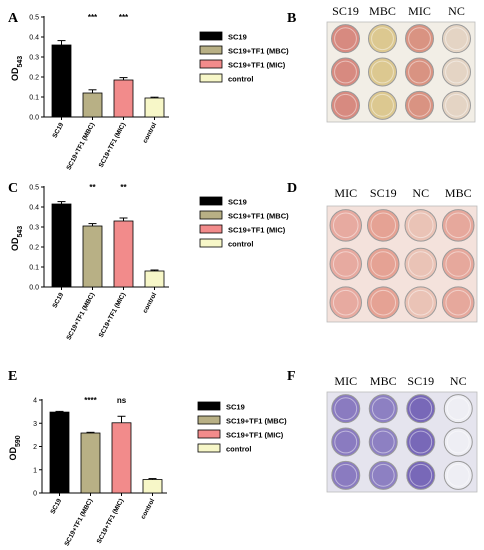 This screenshot has width=484, height=550. Describe the element at coordinates (401, 63) in the screenshot. I see `well-plate-photo-b: SC19 MBC MIC NC` at that location.